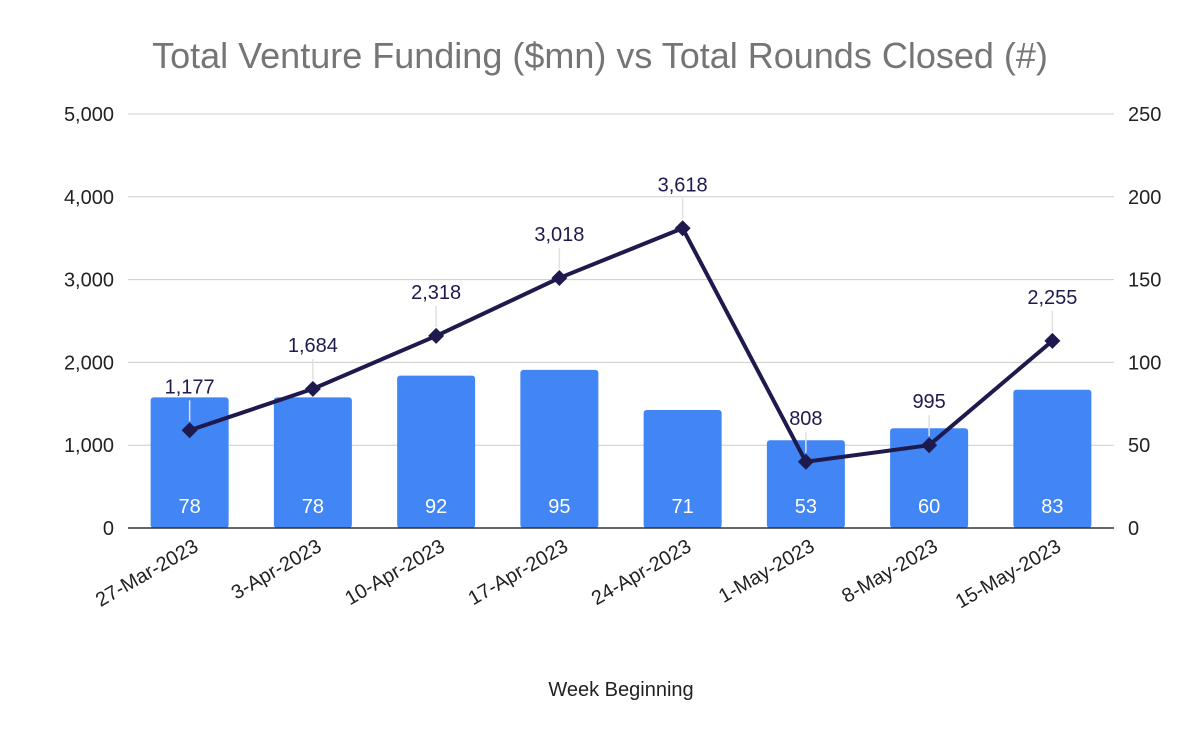 The width and height of the screenshot is (1200, 742). What do you see at coordinates (1008, 574) in the screenshot?
I see `x-tick-label: 15-May-2023` at bounding box center [1008, 574].